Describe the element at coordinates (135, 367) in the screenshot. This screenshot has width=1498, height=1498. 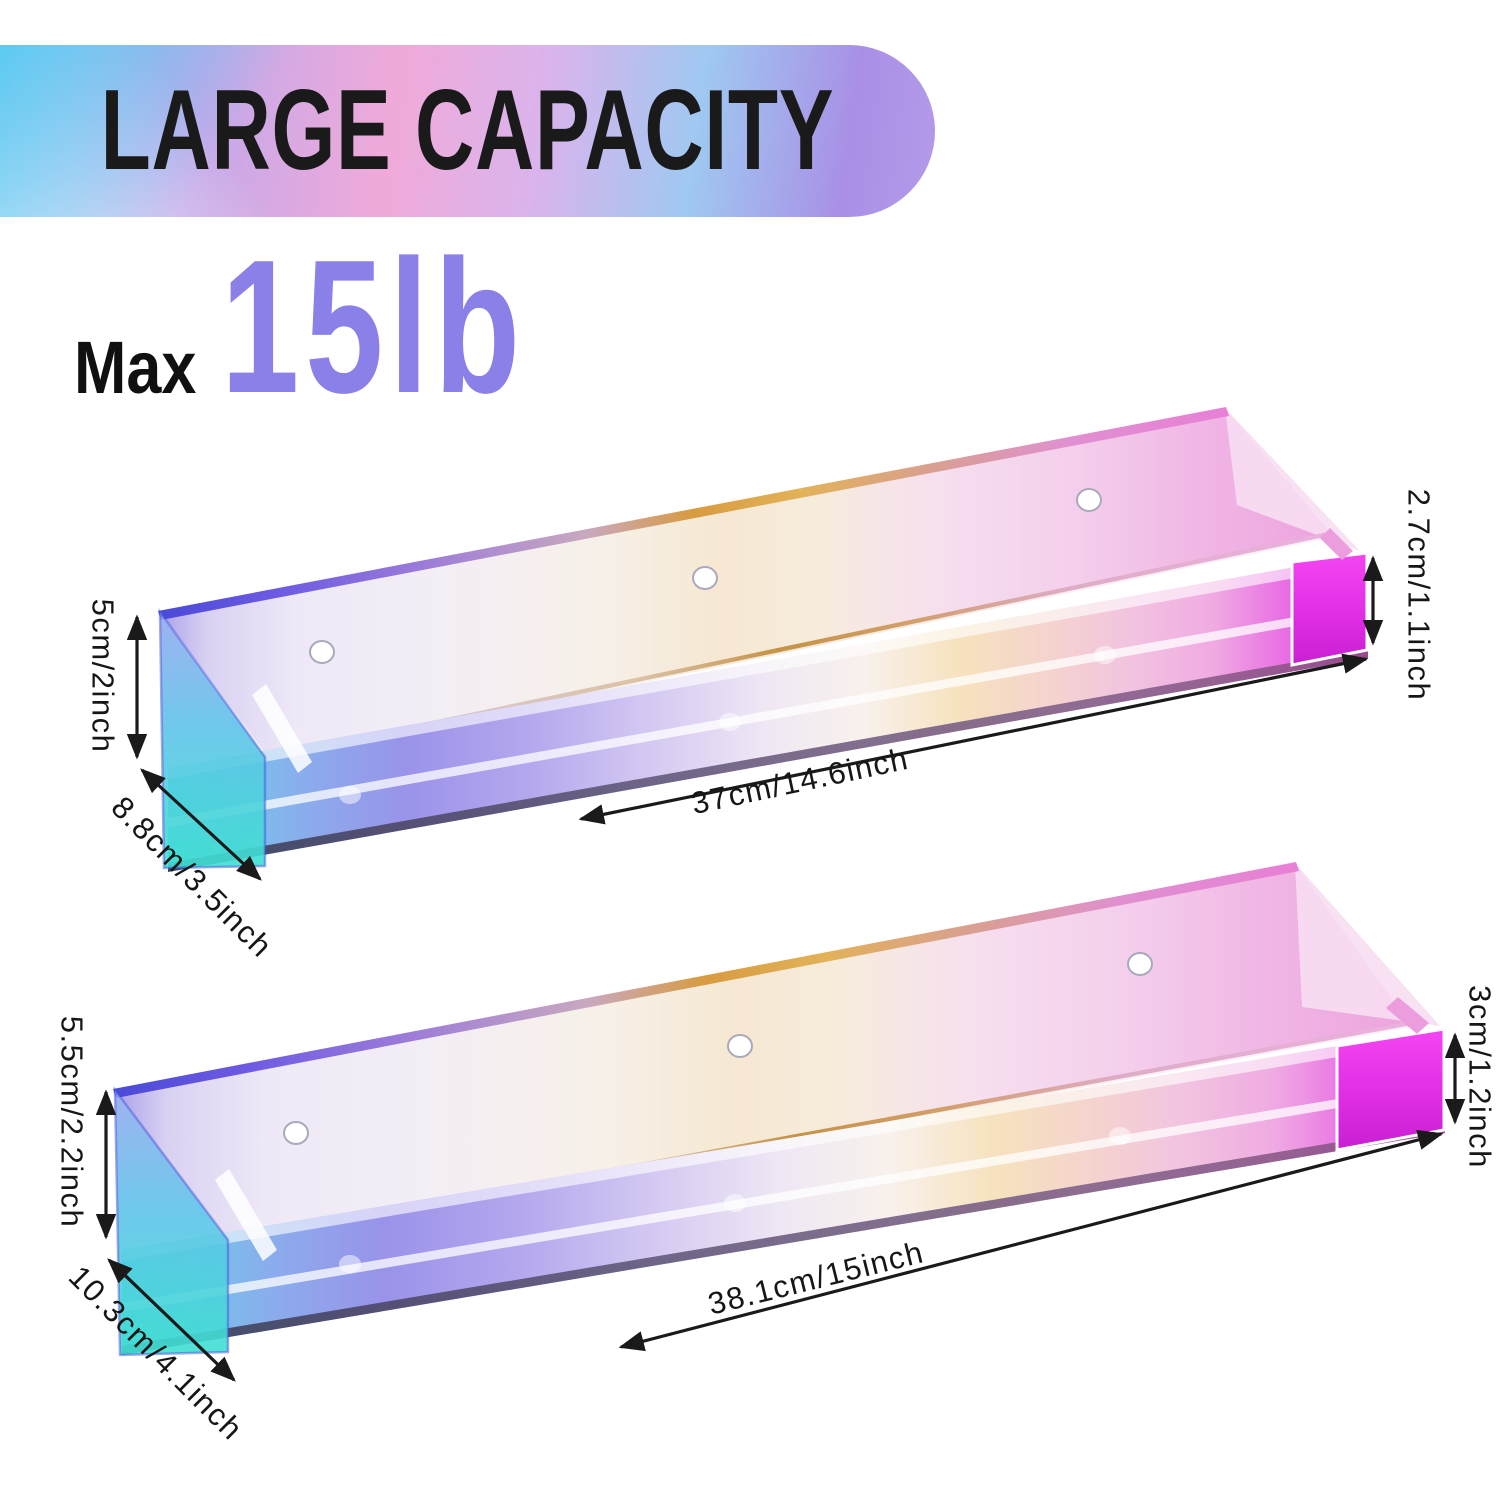
I see `max-weight-prefix: Max` at that location.